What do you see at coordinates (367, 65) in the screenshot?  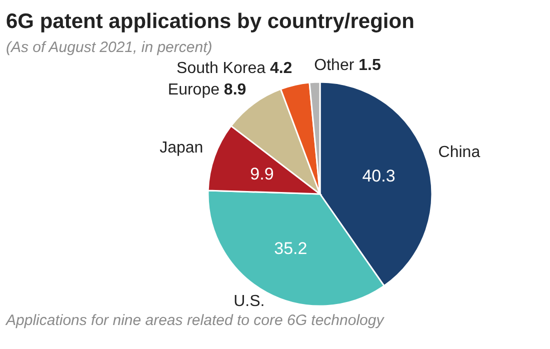 I see `data-label: 1.5` at bounding box center [367, 65].